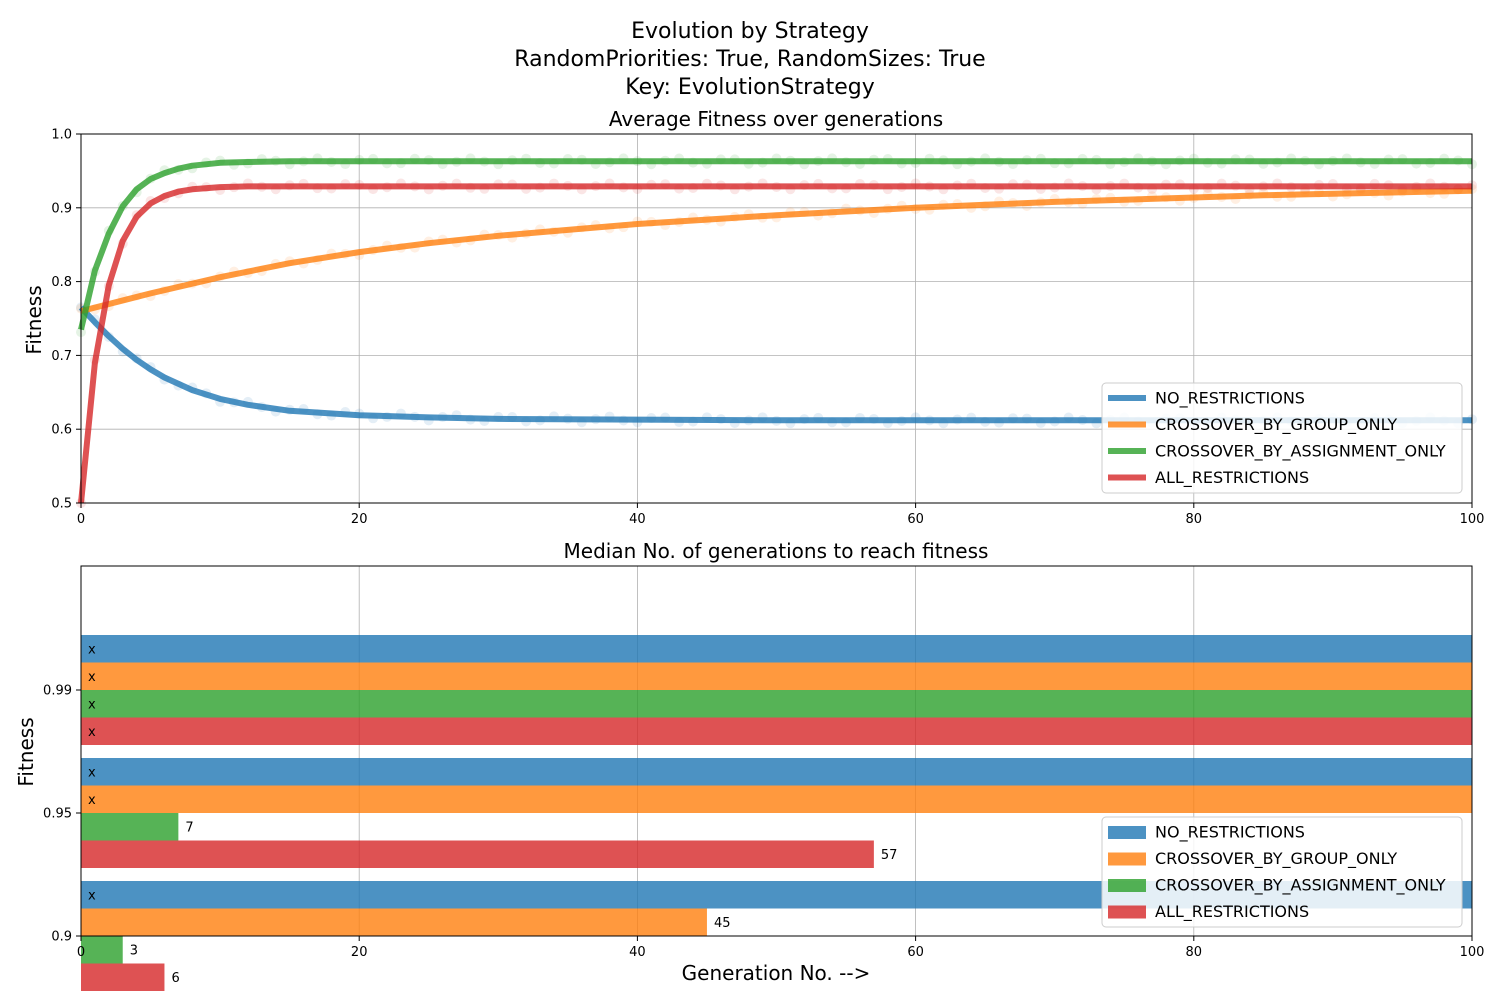 This screenshot has height=1000, width=1500. What do you see at coordinates (776, 119) in the screenshot?
I see `line-chart-title: Average Fitness over generations` at bounding box center [776, 119].